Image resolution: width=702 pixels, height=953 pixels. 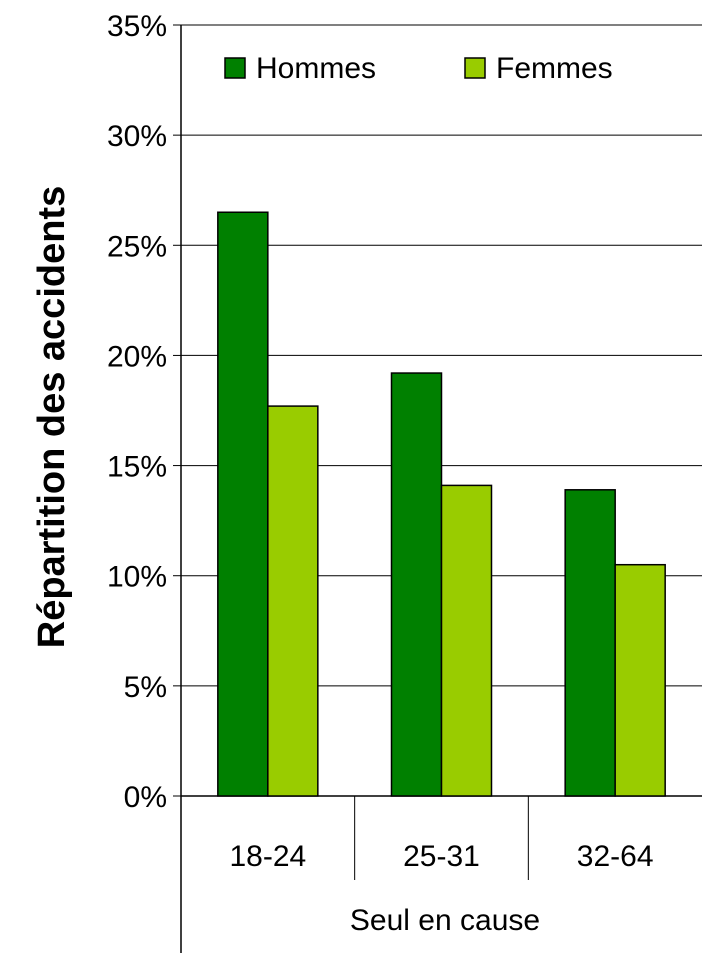 I want to click on x-group-label: Seul en cause, so click(x=445, y=920).